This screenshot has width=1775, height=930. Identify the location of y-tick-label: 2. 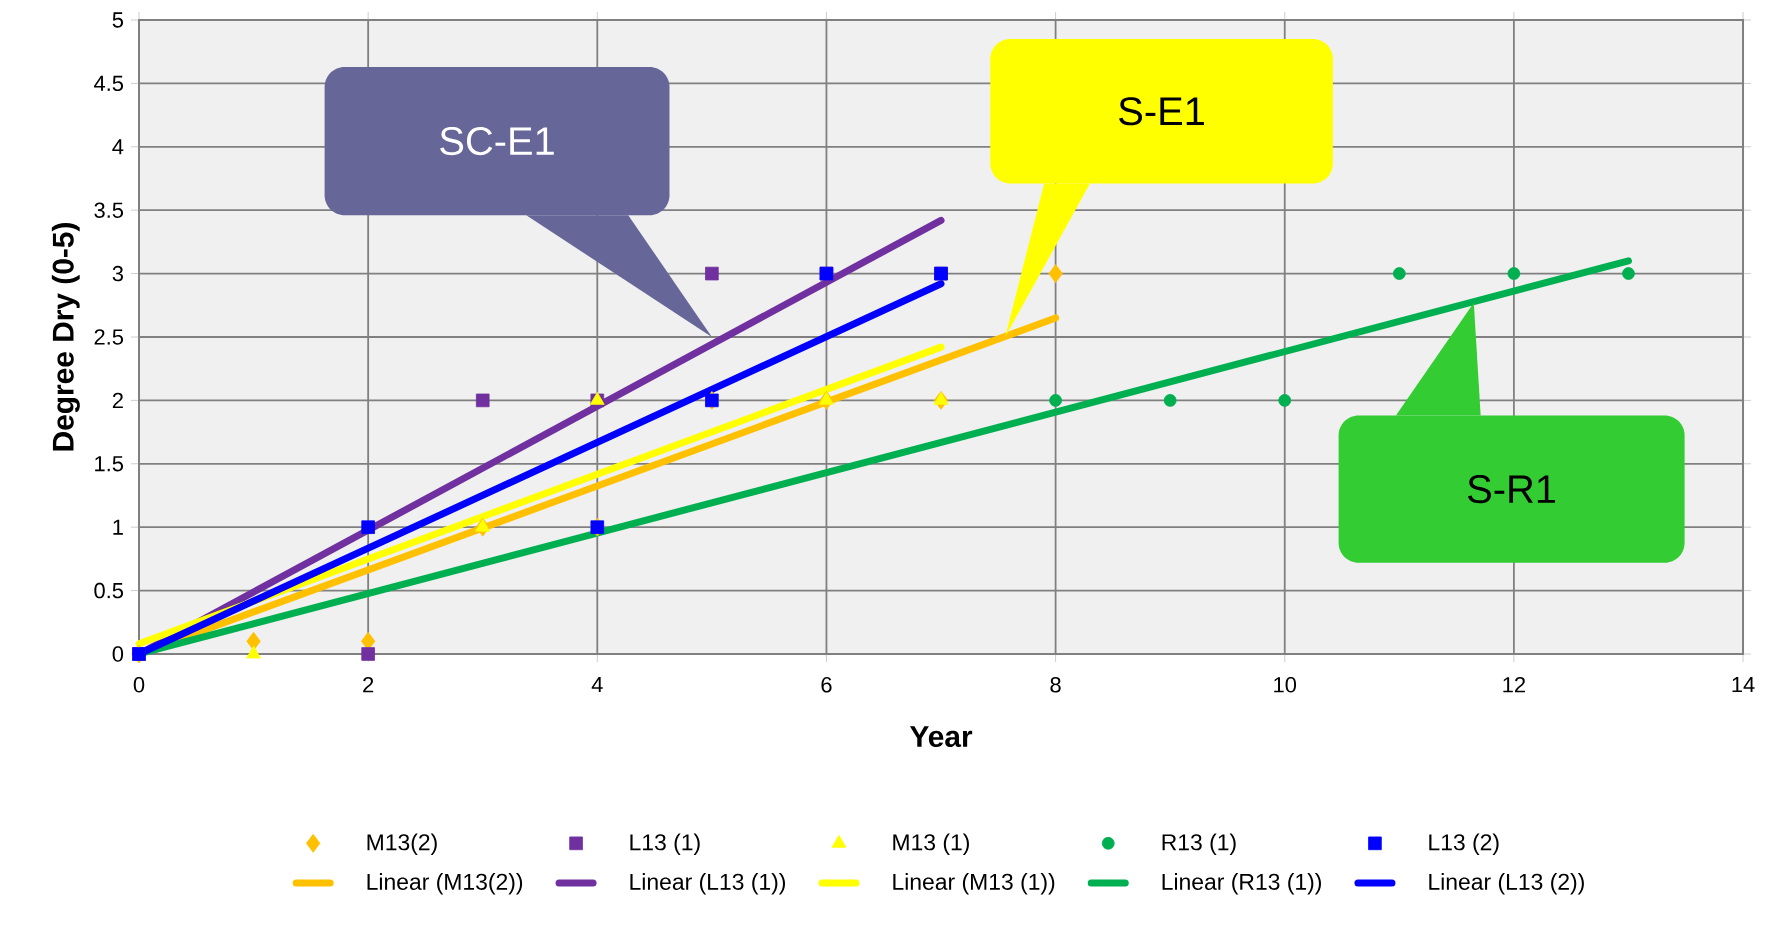
(117, 400).